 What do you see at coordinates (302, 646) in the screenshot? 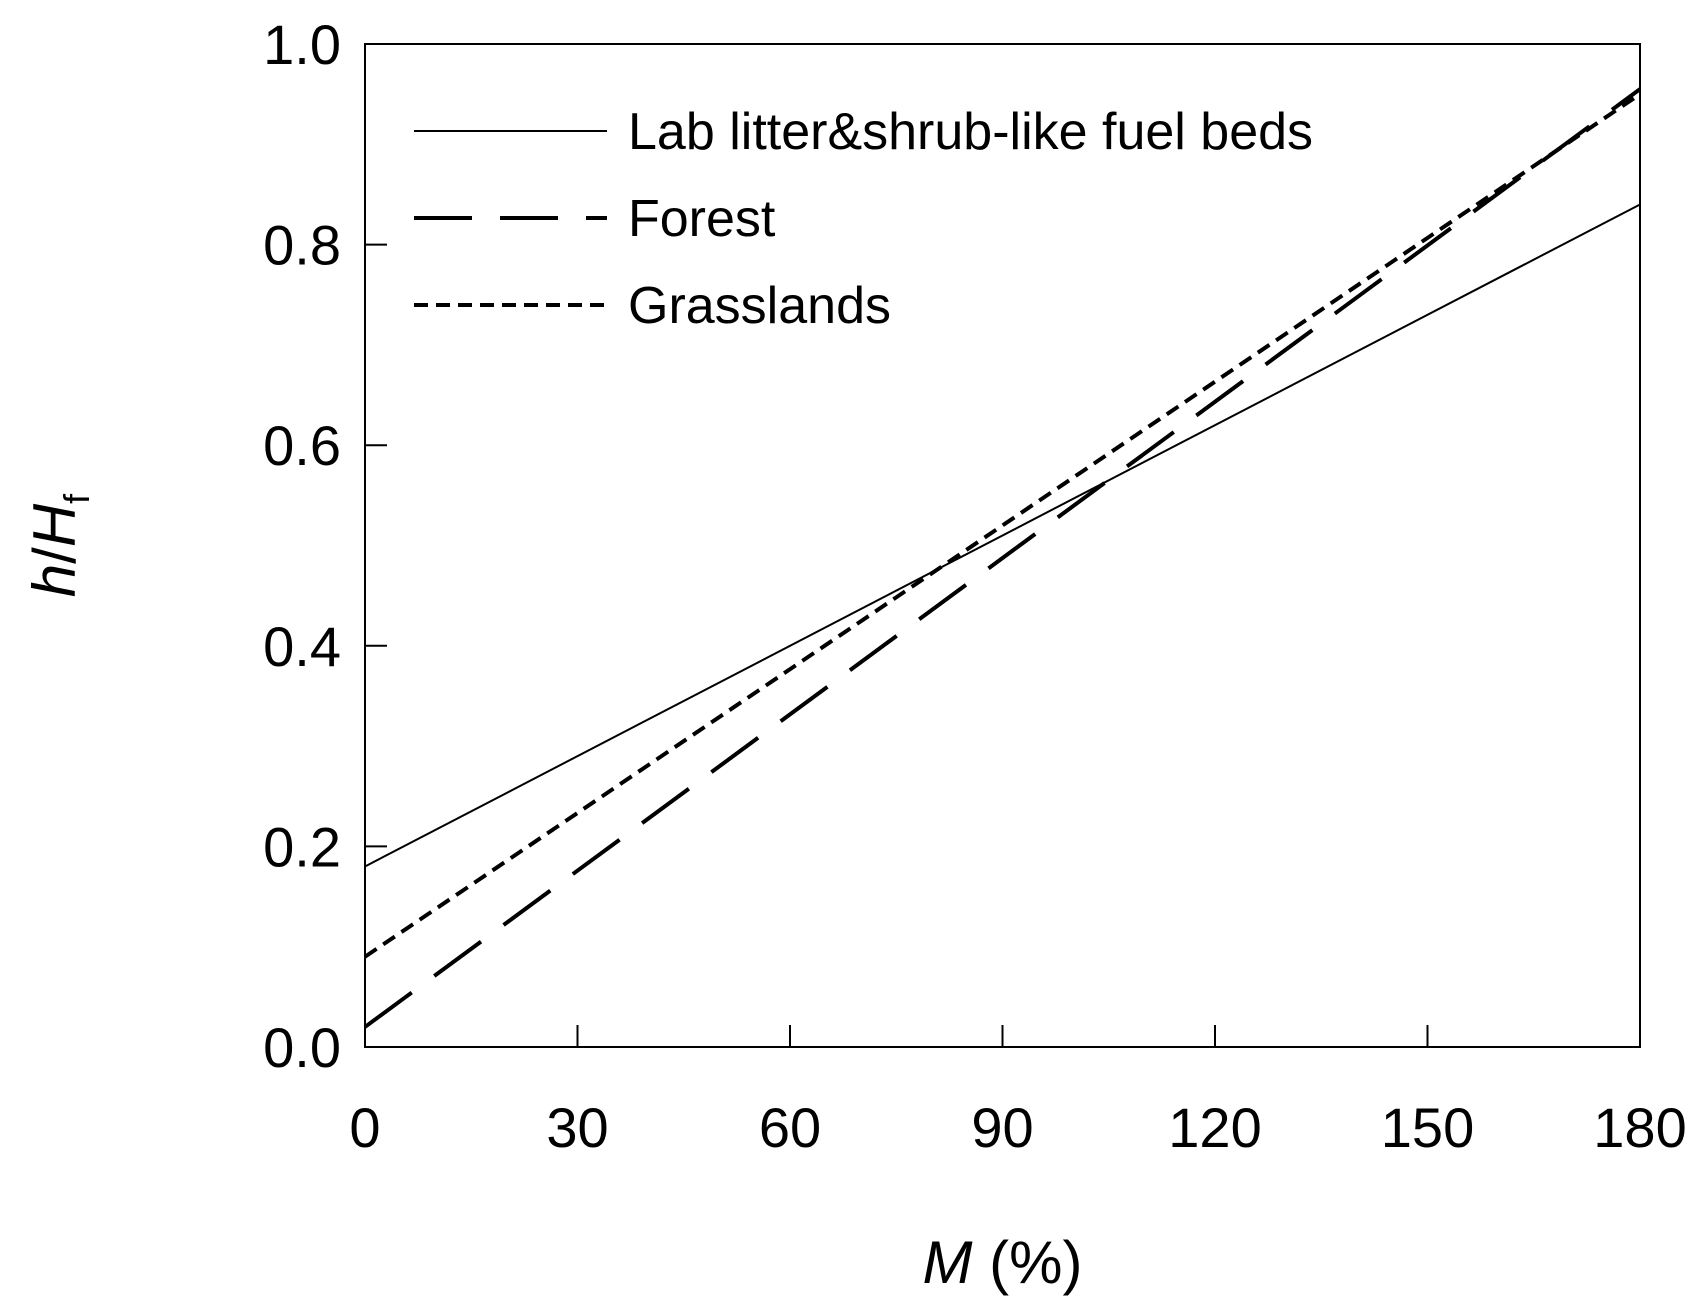
I see `y-tick-label: 0.4` at bounding box center [302, 646].